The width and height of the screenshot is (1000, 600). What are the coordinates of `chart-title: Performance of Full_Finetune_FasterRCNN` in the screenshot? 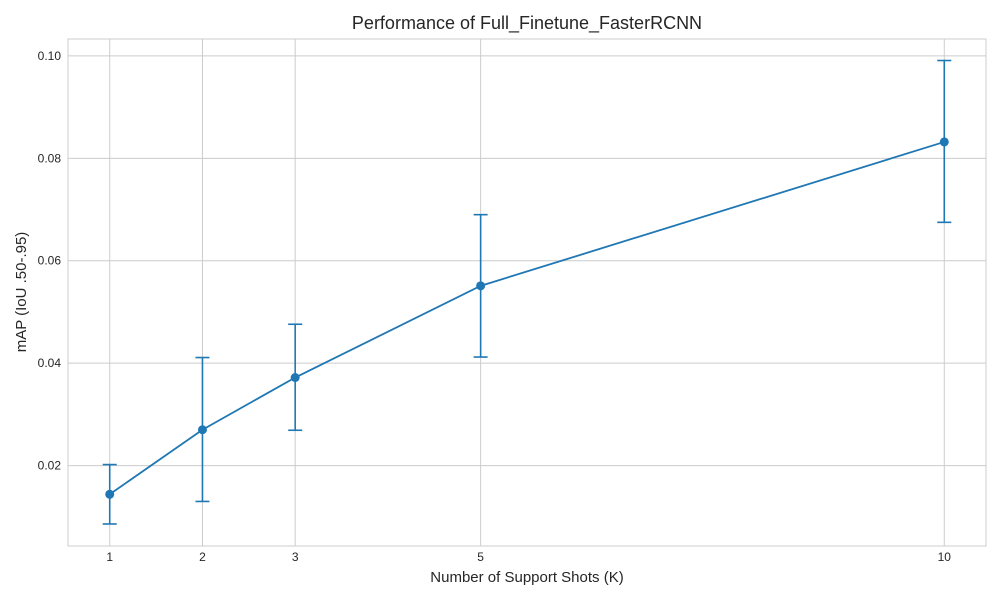 It's located at (527, 23).